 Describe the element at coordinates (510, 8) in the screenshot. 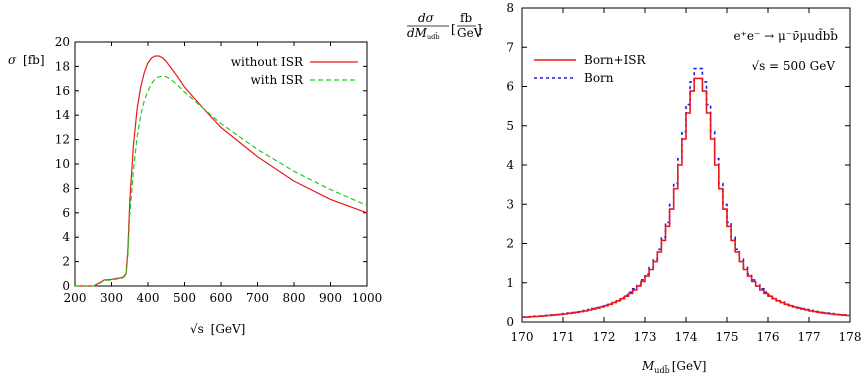

I see `right-y-tick-label: 8` at that location.